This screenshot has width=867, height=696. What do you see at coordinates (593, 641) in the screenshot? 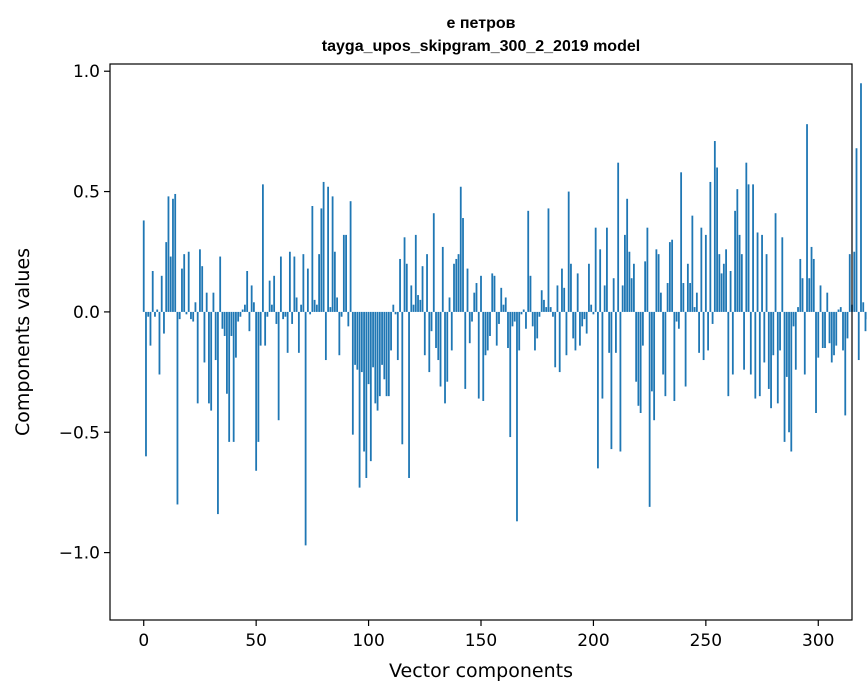
I see `x-tick-label-4: 200` at bounding box center [593, 641].